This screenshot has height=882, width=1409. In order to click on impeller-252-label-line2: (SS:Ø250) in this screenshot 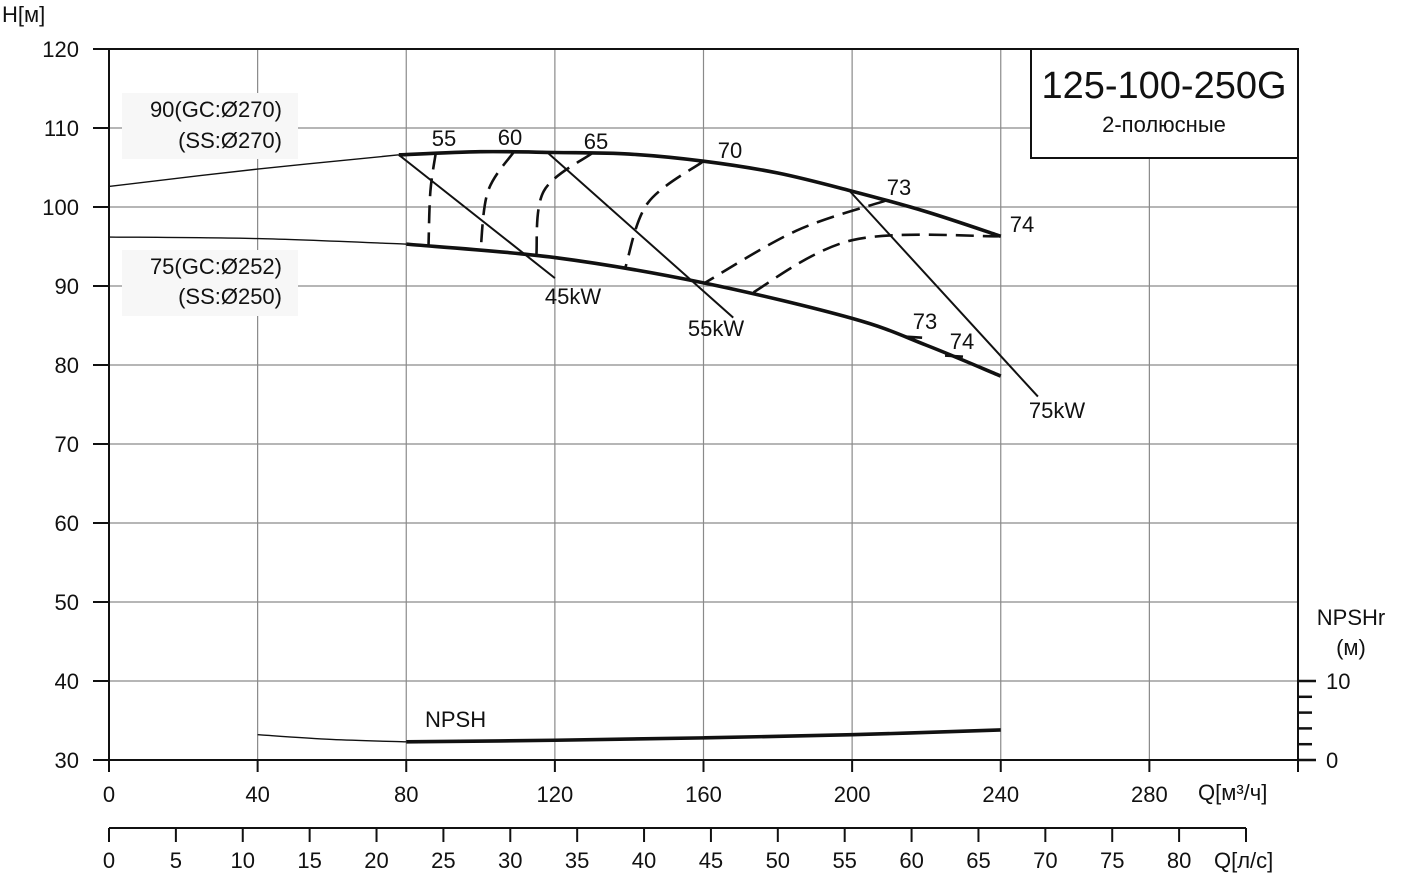, I will do `click(230, 296)`.